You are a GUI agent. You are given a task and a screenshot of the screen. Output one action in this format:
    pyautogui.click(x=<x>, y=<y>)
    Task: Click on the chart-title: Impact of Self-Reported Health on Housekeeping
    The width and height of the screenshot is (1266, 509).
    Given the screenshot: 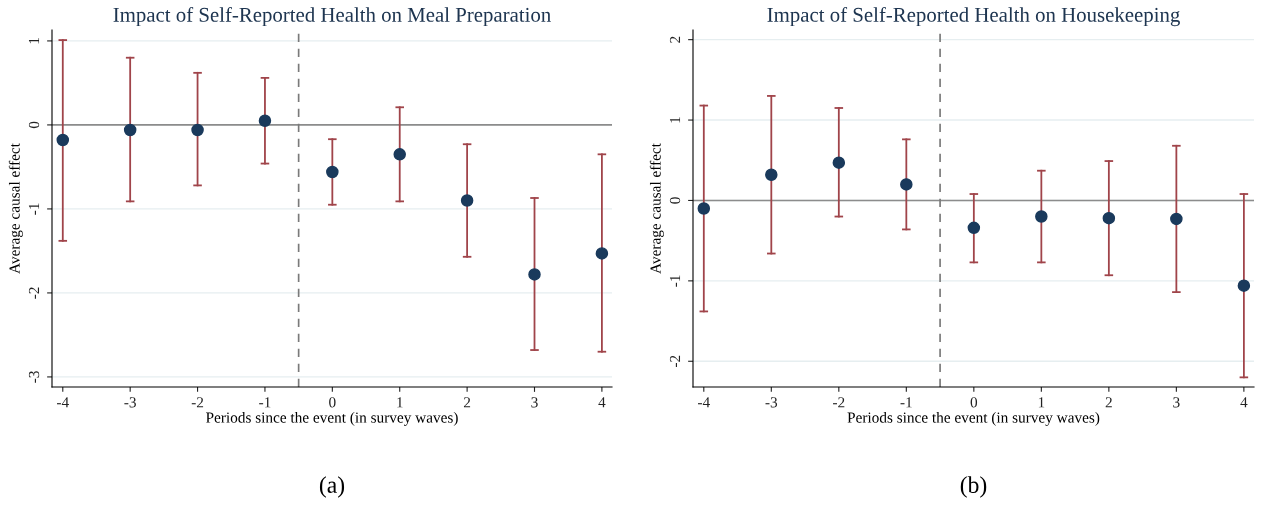 What is the action you would take?
    pyautogui.click(x=973, y=17)
    